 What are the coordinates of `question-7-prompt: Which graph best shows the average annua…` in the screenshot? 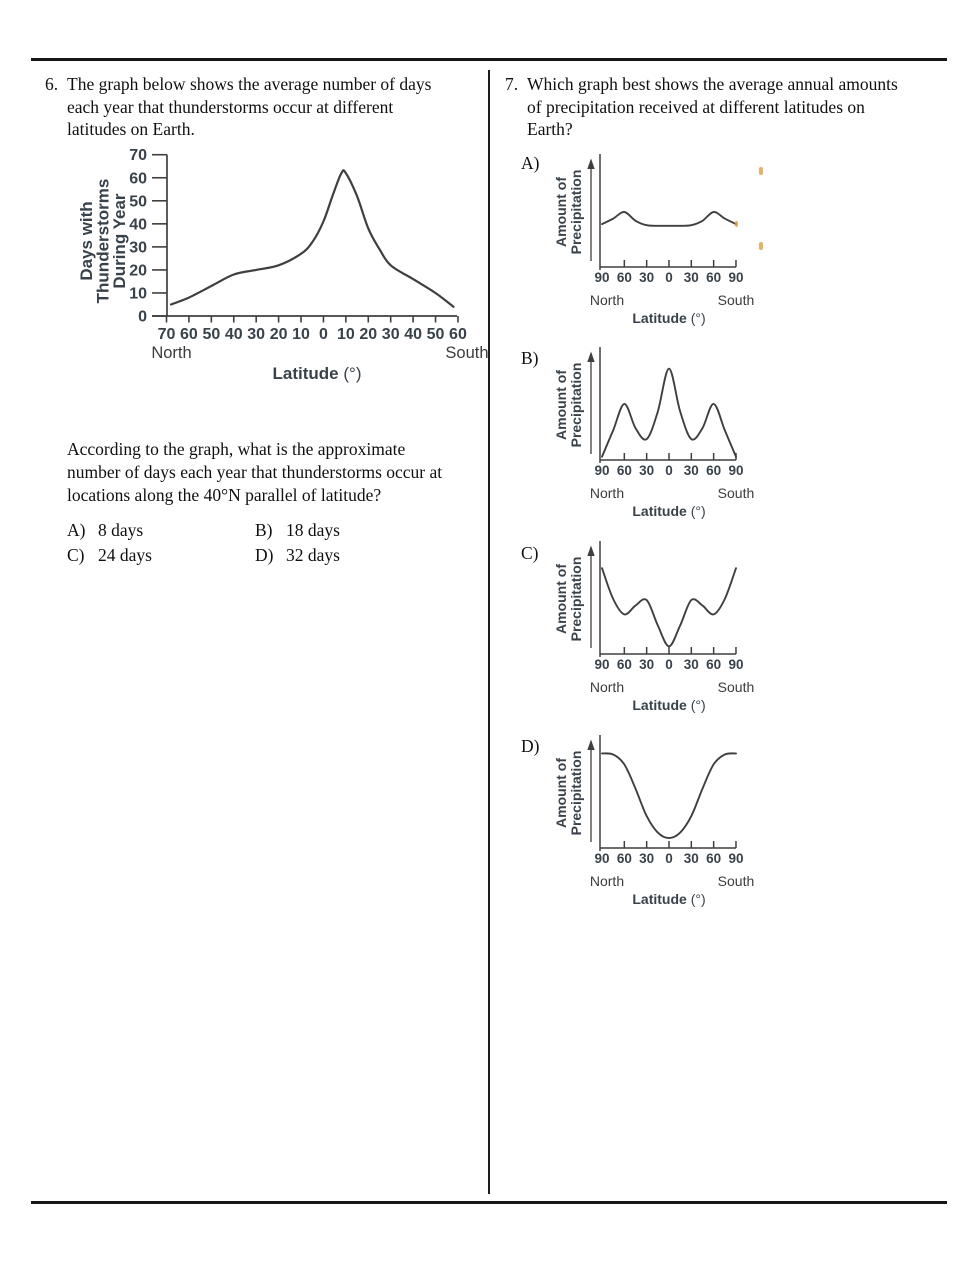 It's located at (712, 107).